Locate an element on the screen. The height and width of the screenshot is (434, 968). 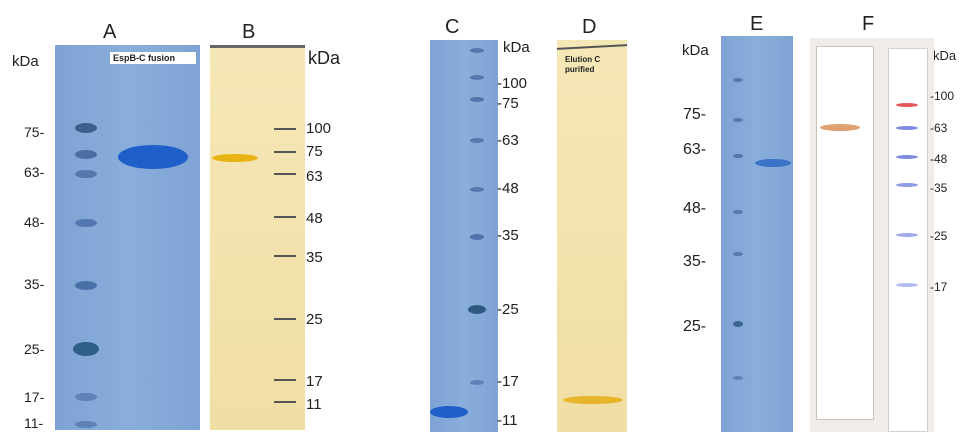
panel-b-marker-63: 63 is located at coordinates (314, 176).